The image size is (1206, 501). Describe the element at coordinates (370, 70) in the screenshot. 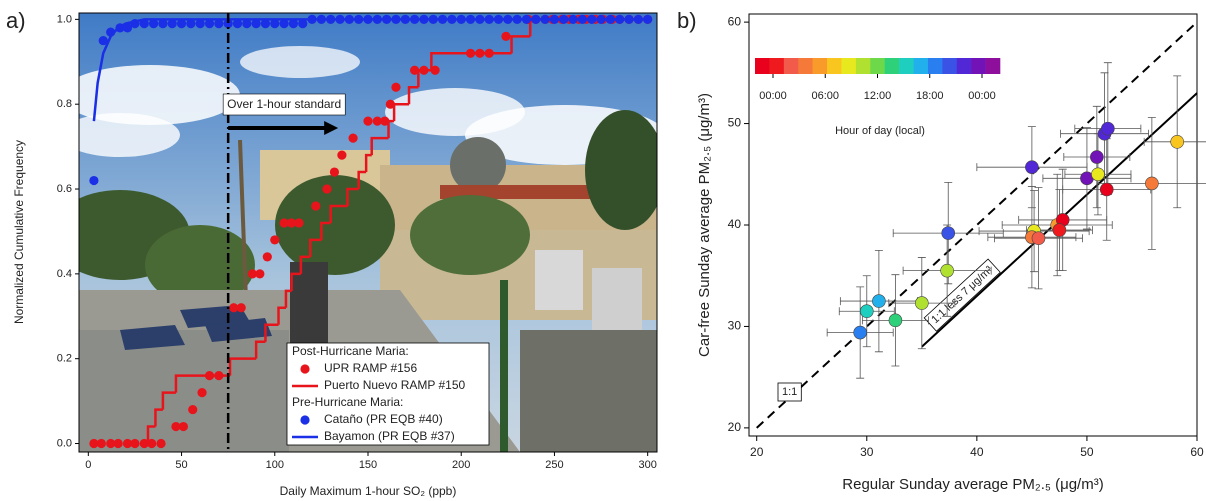

I see `data-line` at that location.